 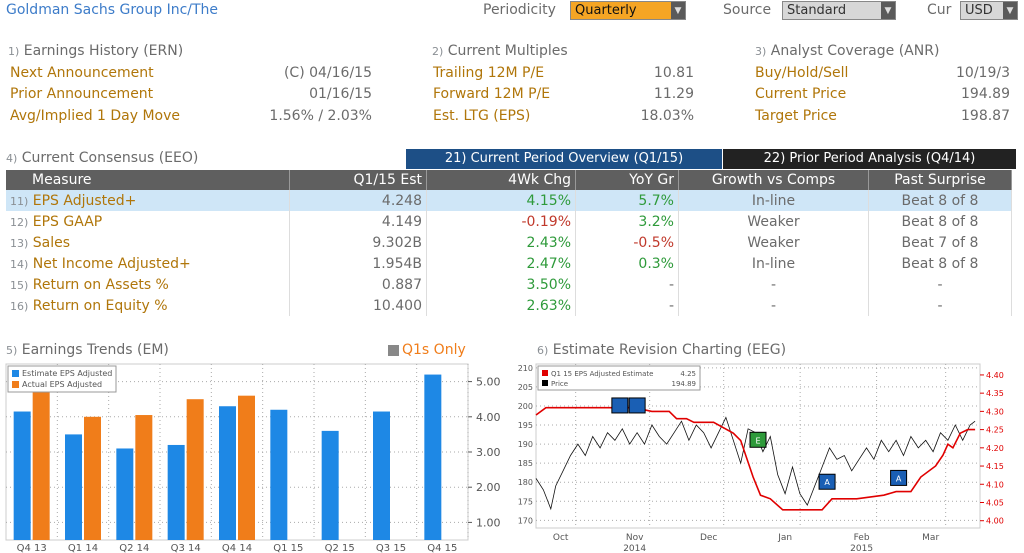 I want to click on right-tick-label: 4.20, so click(x=995, y=448).